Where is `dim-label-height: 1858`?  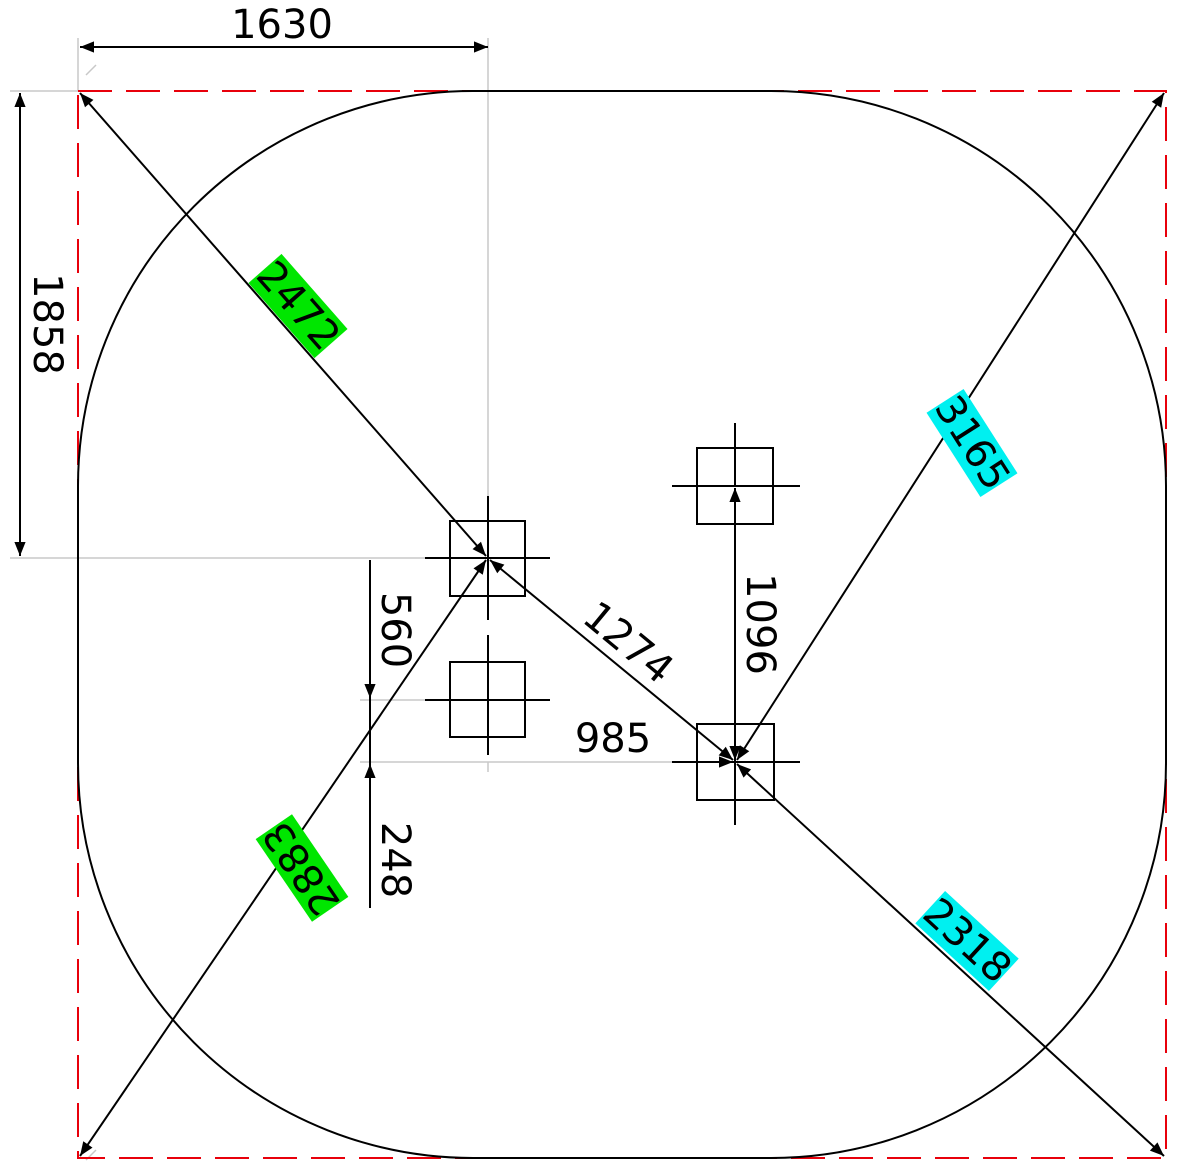
dim-label-height: 1858 is located at coordinates (47, 324).